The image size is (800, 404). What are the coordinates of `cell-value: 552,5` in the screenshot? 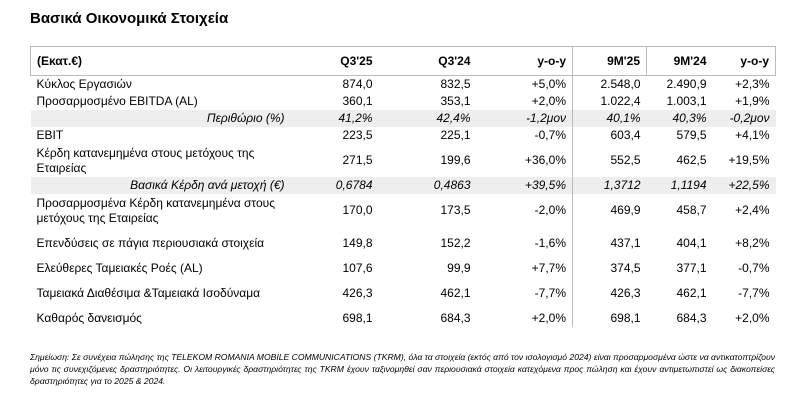 It's located at (609, 160).